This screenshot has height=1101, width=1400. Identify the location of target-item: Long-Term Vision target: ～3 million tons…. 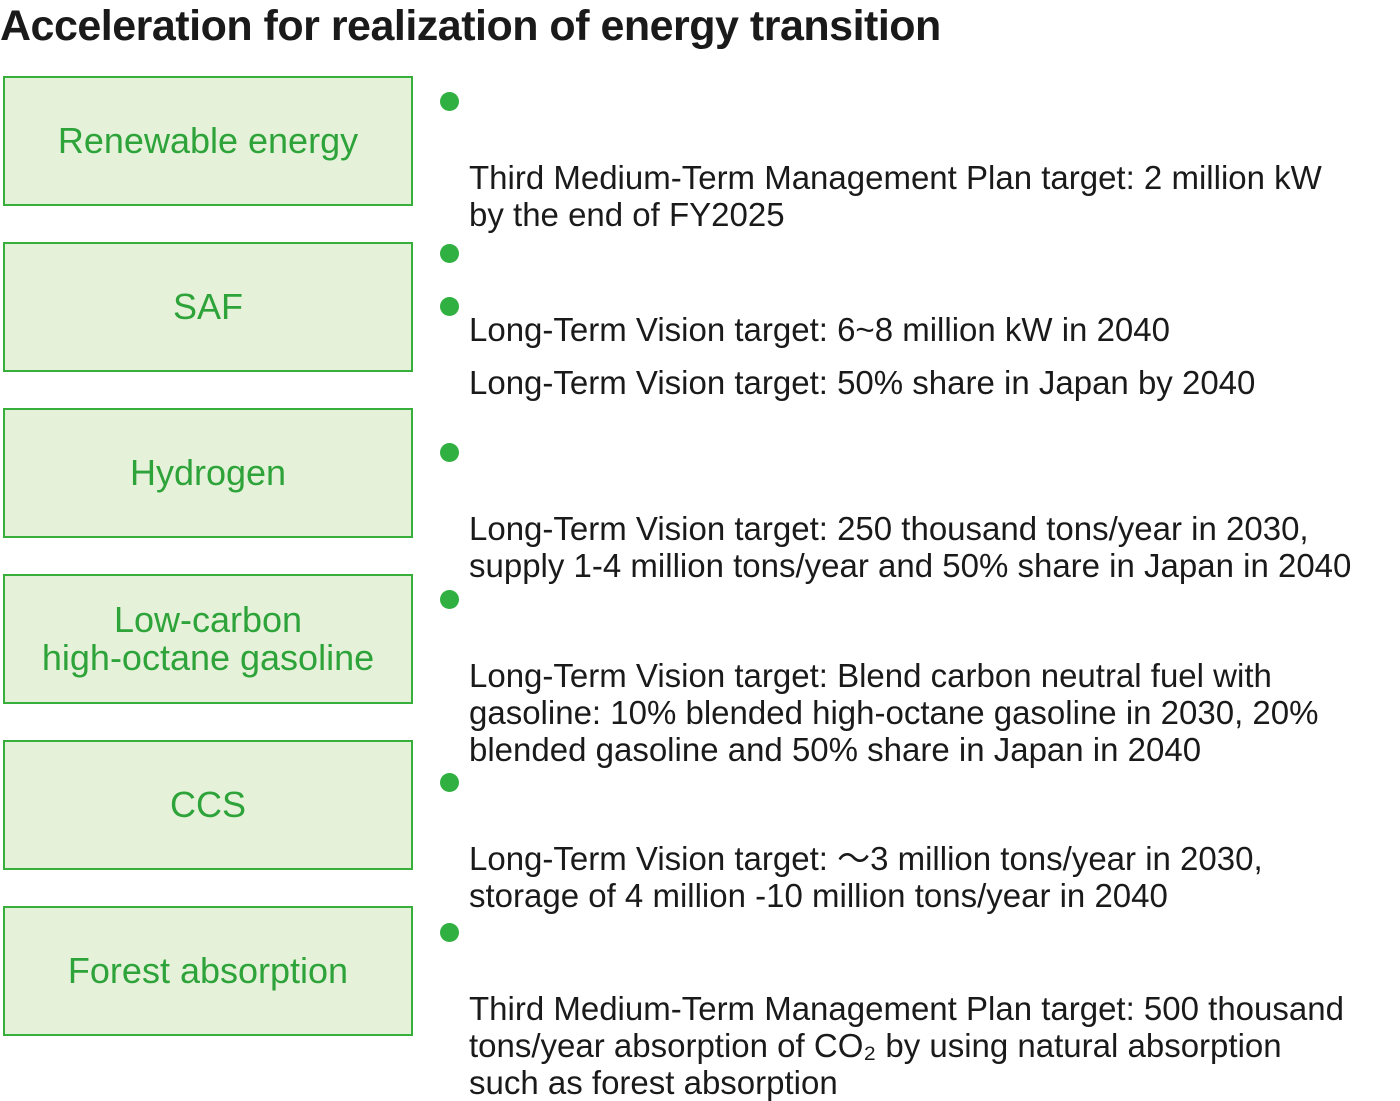
(919, 840).